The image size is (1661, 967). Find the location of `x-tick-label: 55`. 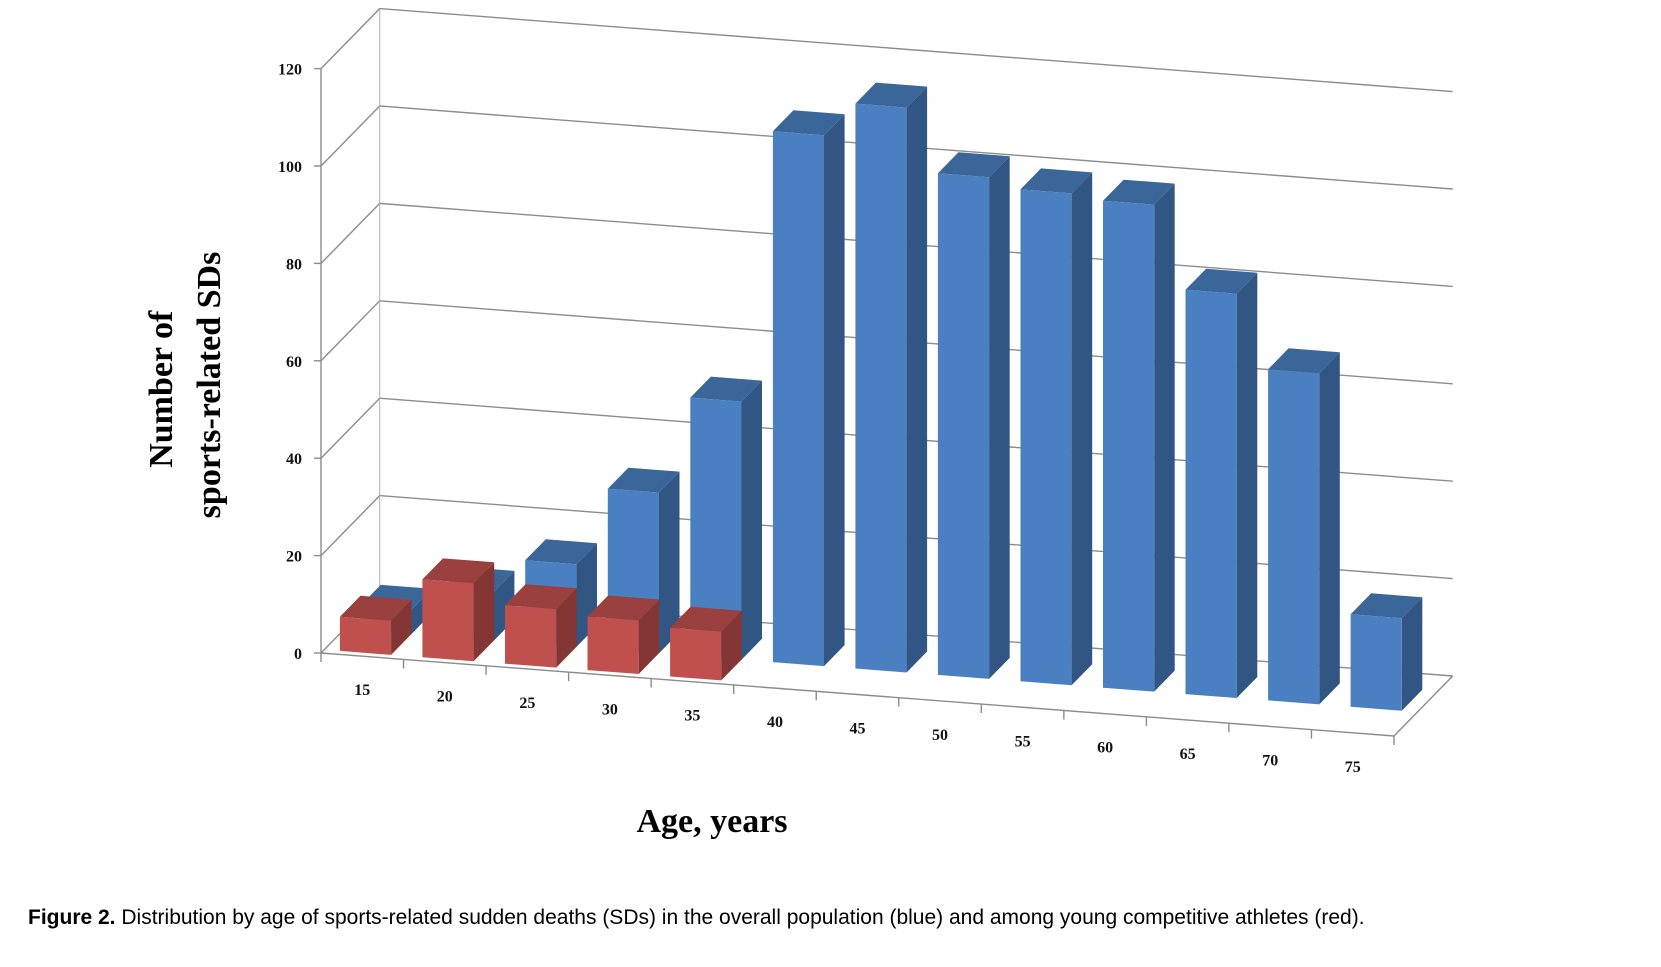

x-tick-label: 55 is located at coordinates (1023, 741).